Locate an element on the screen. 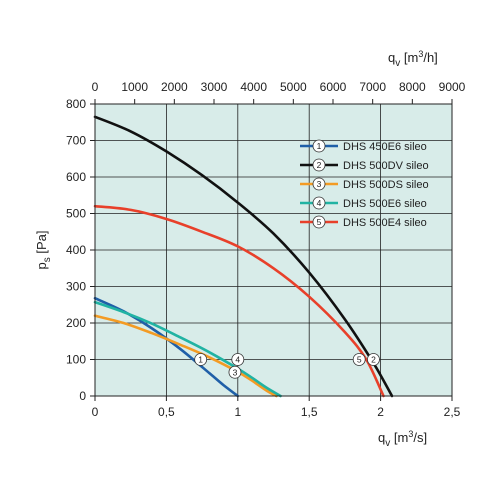  y-tick-label: 600 is located at coordinates (76, 177).